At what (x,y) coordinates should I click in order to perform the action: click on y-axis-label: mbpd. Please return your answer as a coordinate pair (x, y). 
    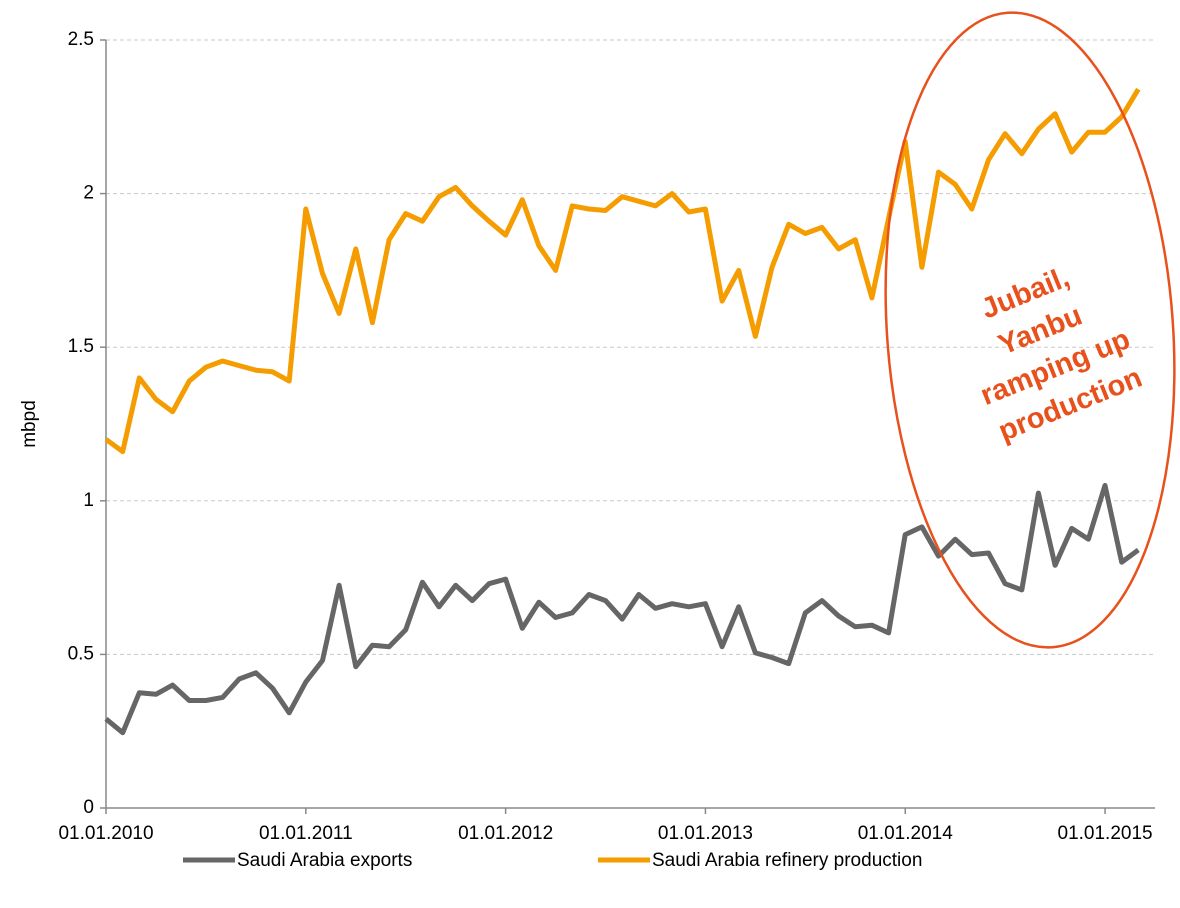
    Looking at the image, I should click on (29, 424).